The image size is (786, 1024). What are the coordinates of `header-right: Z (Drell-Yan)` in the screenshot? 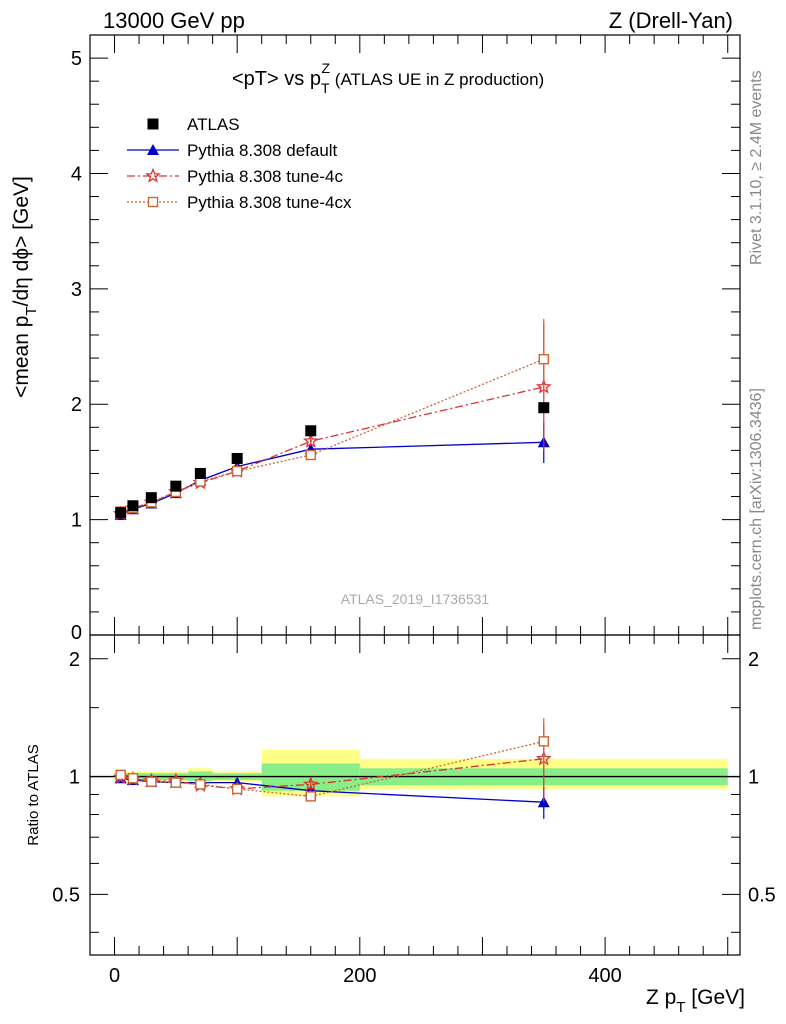 It's located at (671, 20).